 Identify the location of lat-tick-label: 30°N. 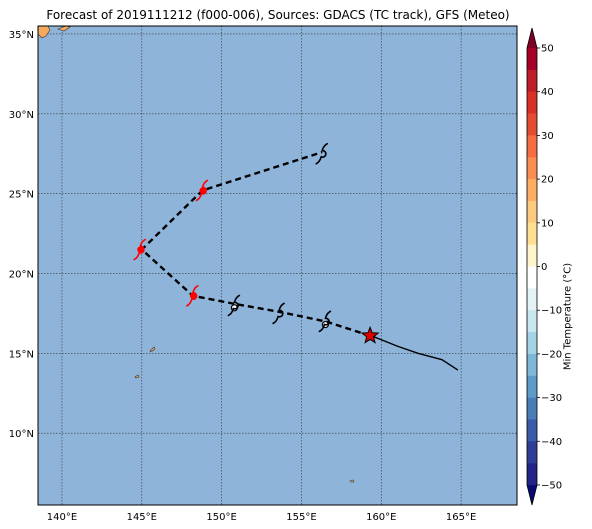
(21, 115).